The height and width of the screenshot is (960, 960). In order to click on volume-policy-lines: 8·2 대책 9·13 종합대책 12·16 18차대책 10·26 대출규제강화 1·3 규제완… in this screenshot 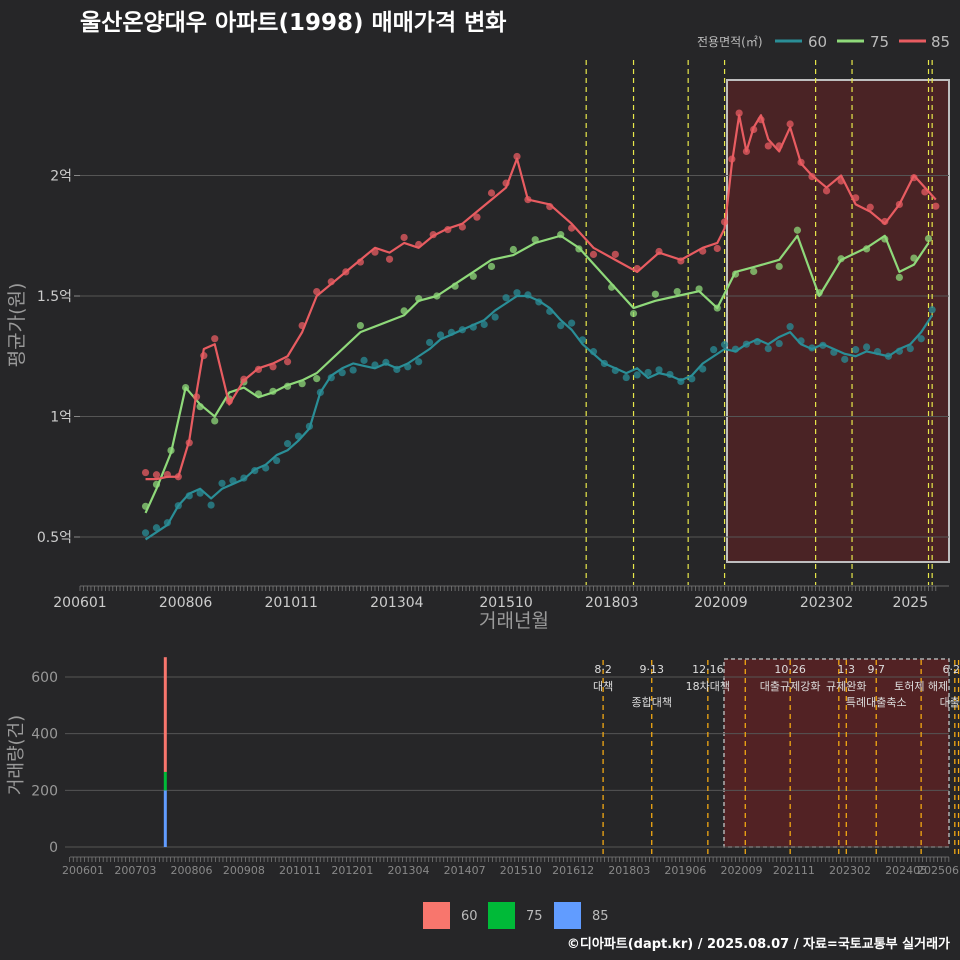, I will do `click(776, 759)`.